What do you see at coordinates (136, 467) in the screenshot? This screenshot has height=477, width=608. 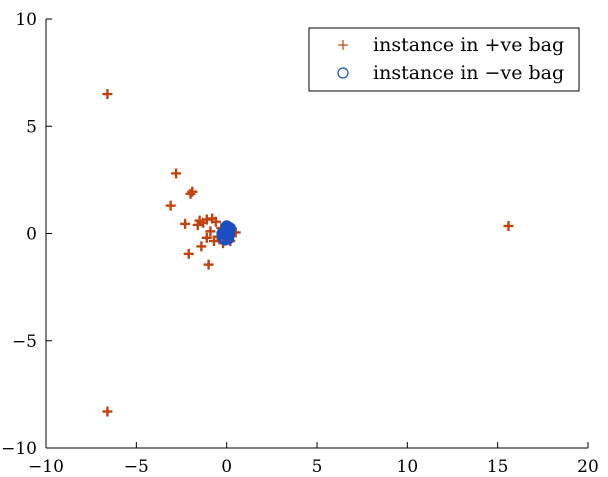 I see `x-tick-label: −5` at bounding box center [136, 467].